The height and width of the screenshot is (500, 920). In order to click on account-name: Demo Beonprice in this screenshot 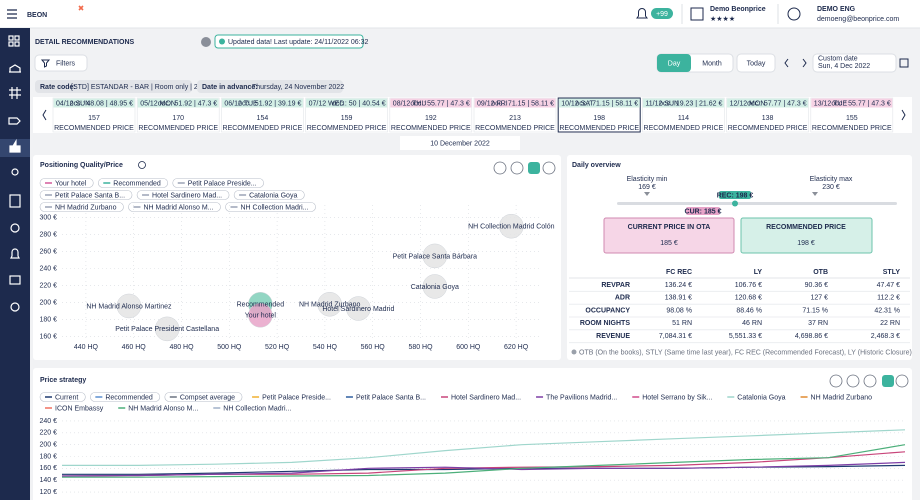, I will do `click(738, 9)`.